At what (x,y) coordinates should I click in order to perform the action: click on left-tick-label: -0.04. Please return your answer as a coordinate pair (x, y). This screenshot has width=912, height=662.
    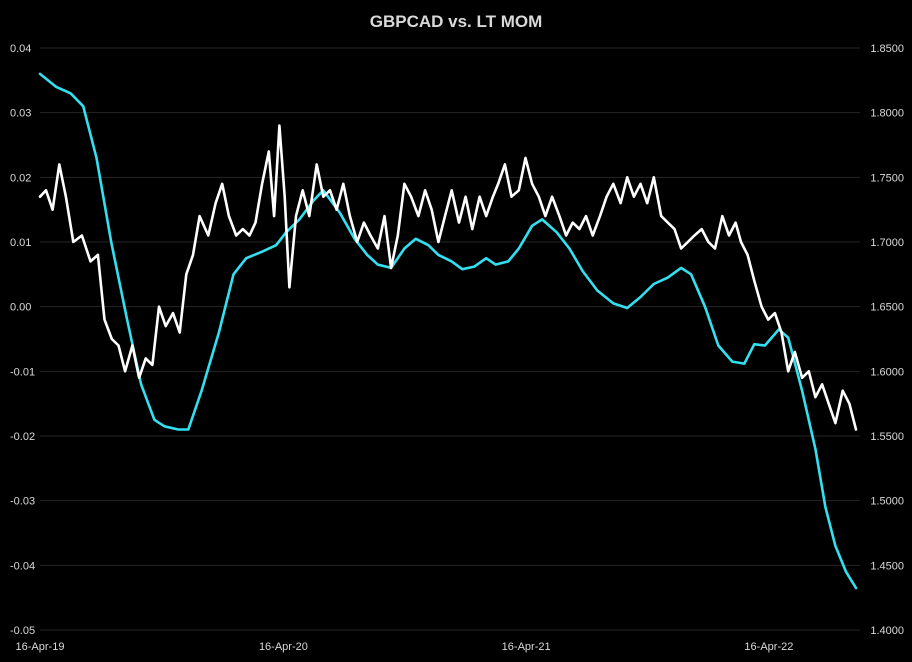
    Looking at the image, I should click on (22, 566).